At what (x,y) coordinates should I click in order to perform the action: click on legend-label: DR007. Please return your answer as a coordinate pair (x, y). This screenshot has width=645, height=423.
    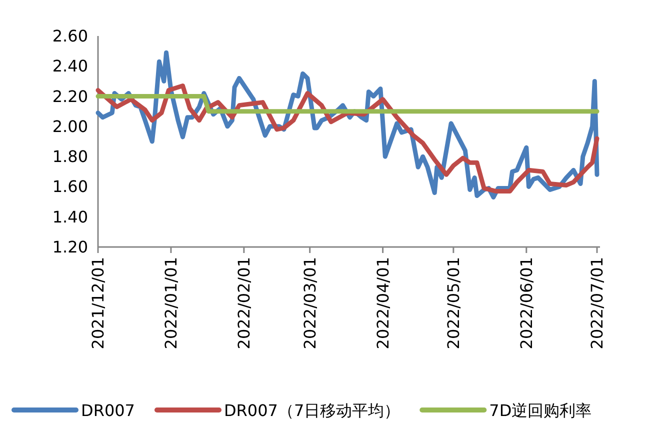
    Looking at the image, I should click on (108, 410).